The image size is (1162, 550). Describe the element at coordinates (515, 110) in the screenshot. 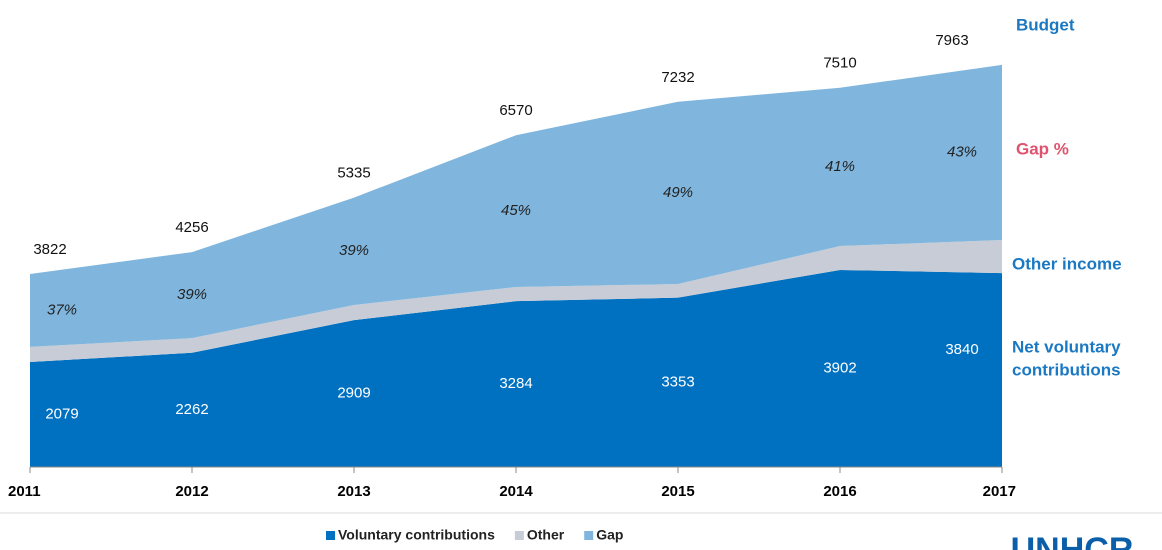

I see `total-label: 6570` at that location.